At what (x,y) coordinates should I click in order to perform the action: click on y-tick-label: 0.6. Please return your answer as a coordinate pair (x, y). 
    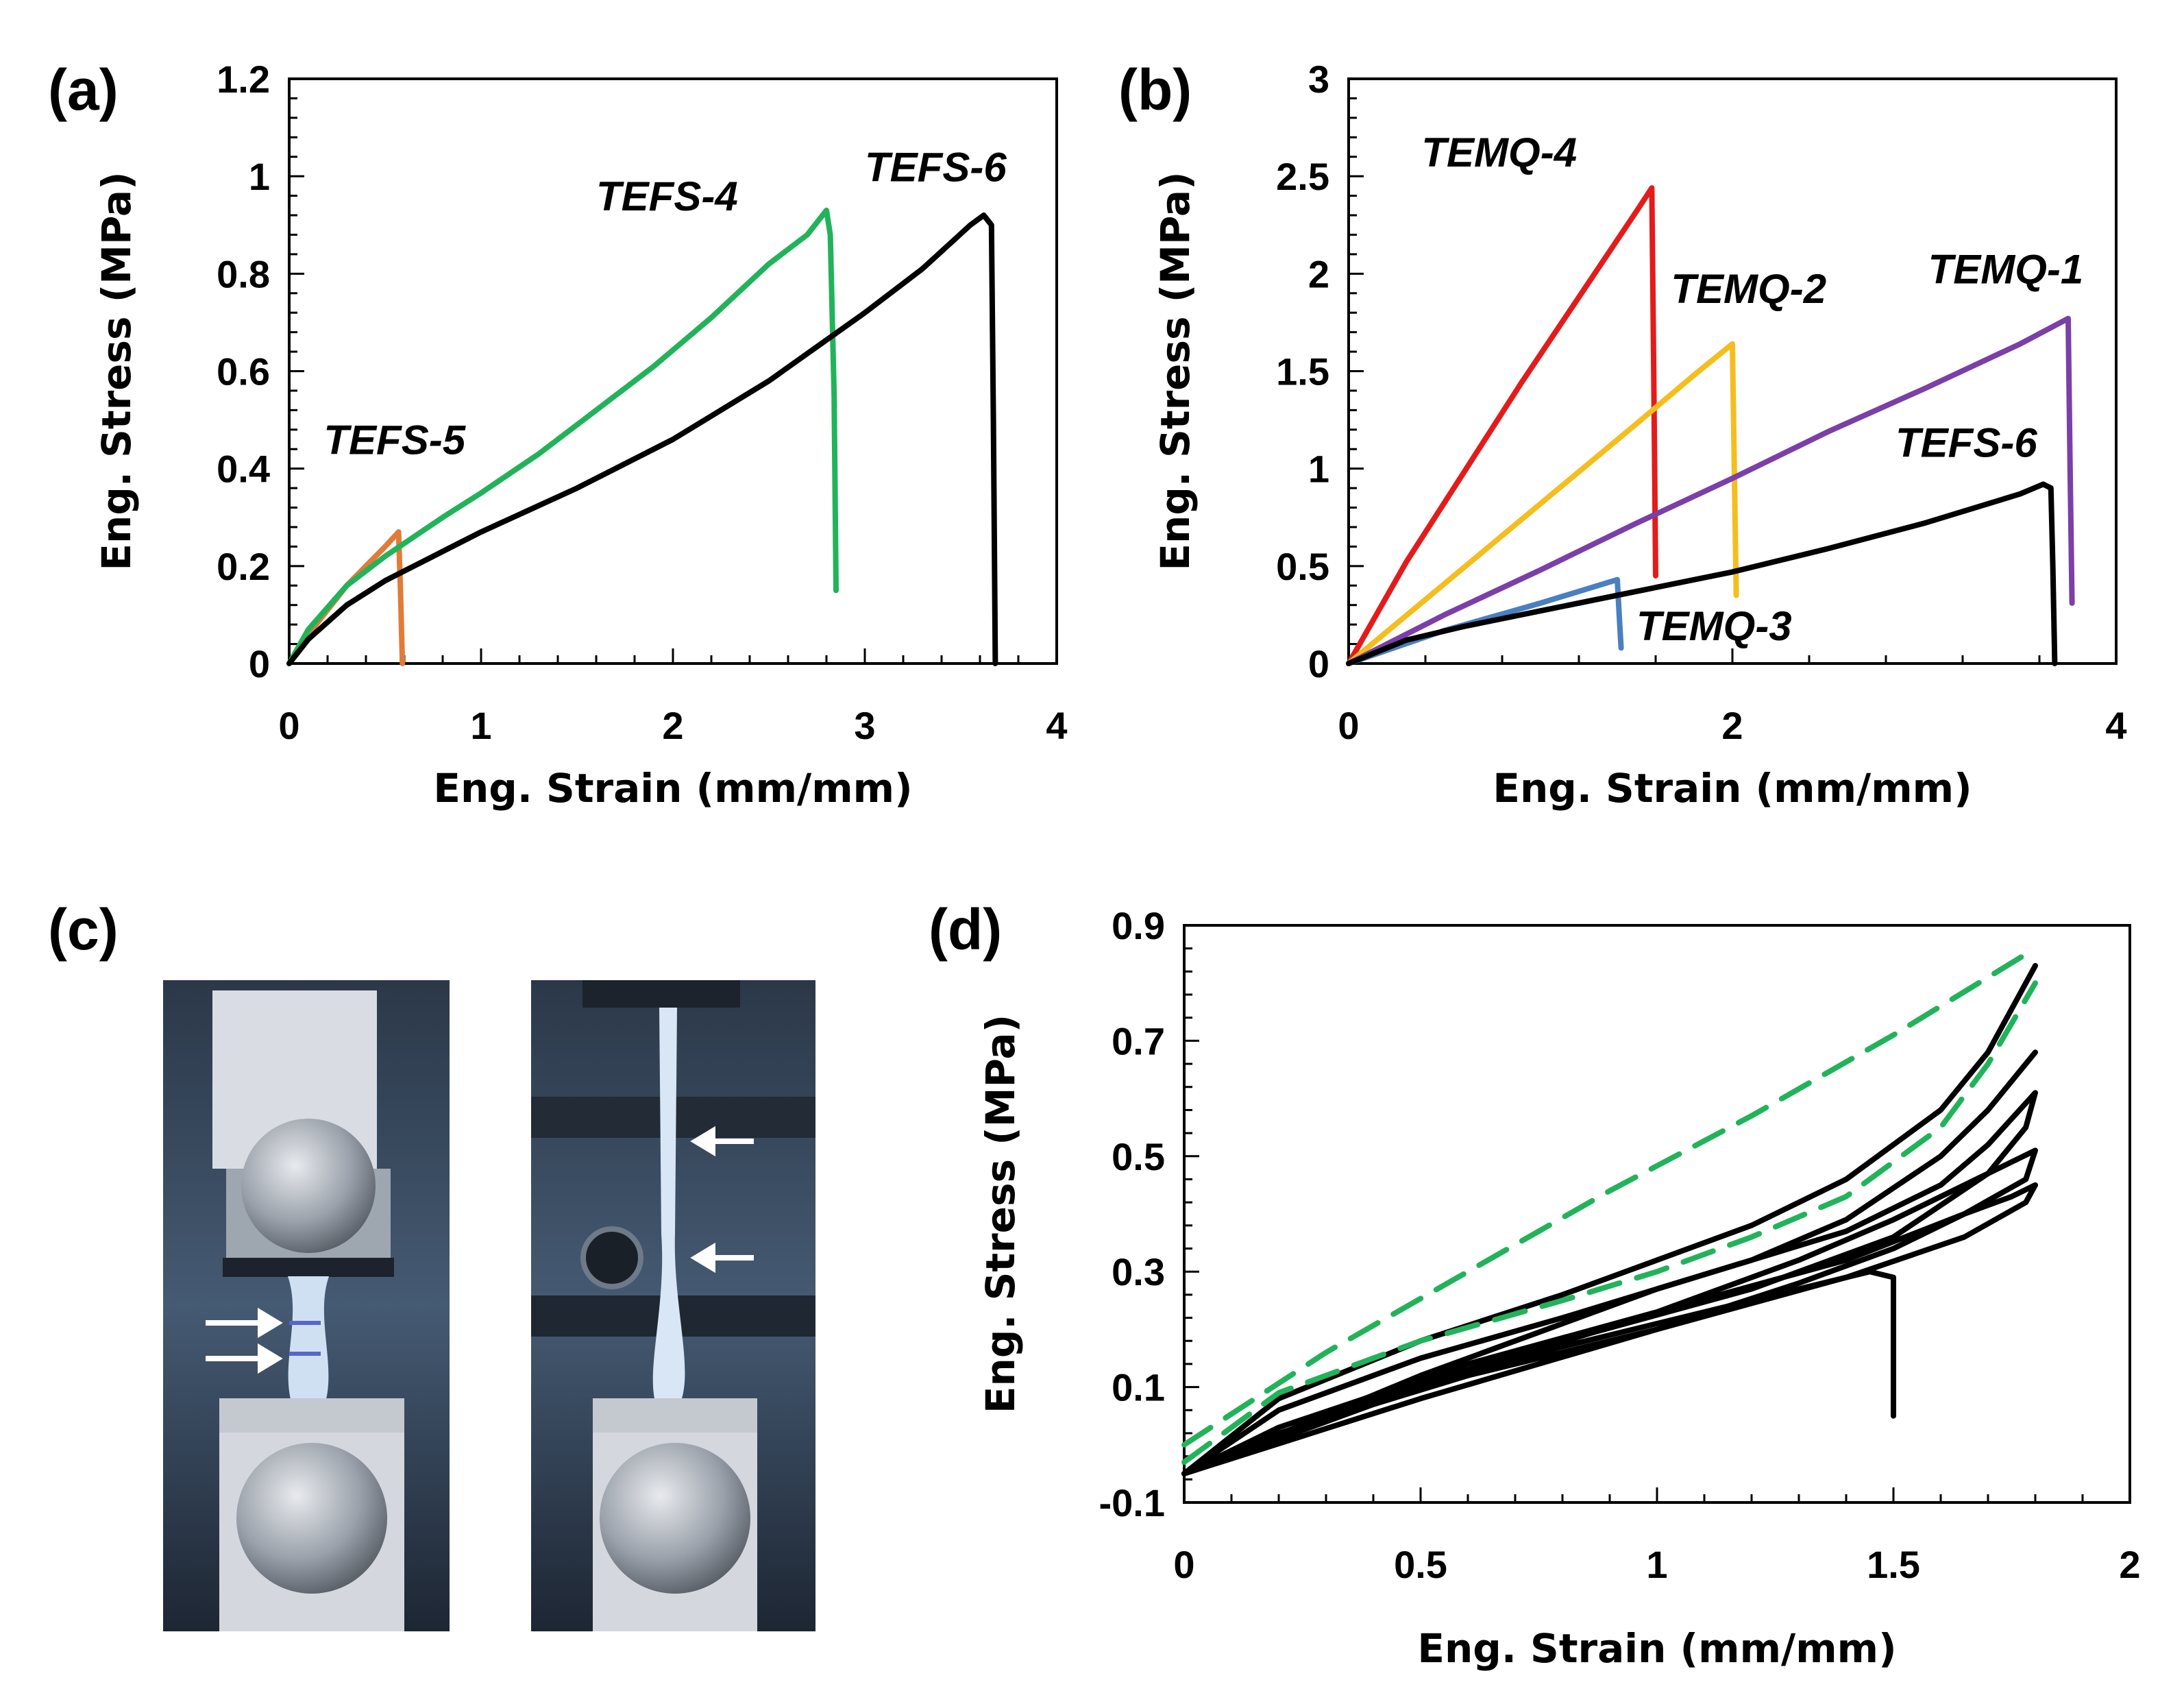
    Looking at the image, I should click on (243, 371).